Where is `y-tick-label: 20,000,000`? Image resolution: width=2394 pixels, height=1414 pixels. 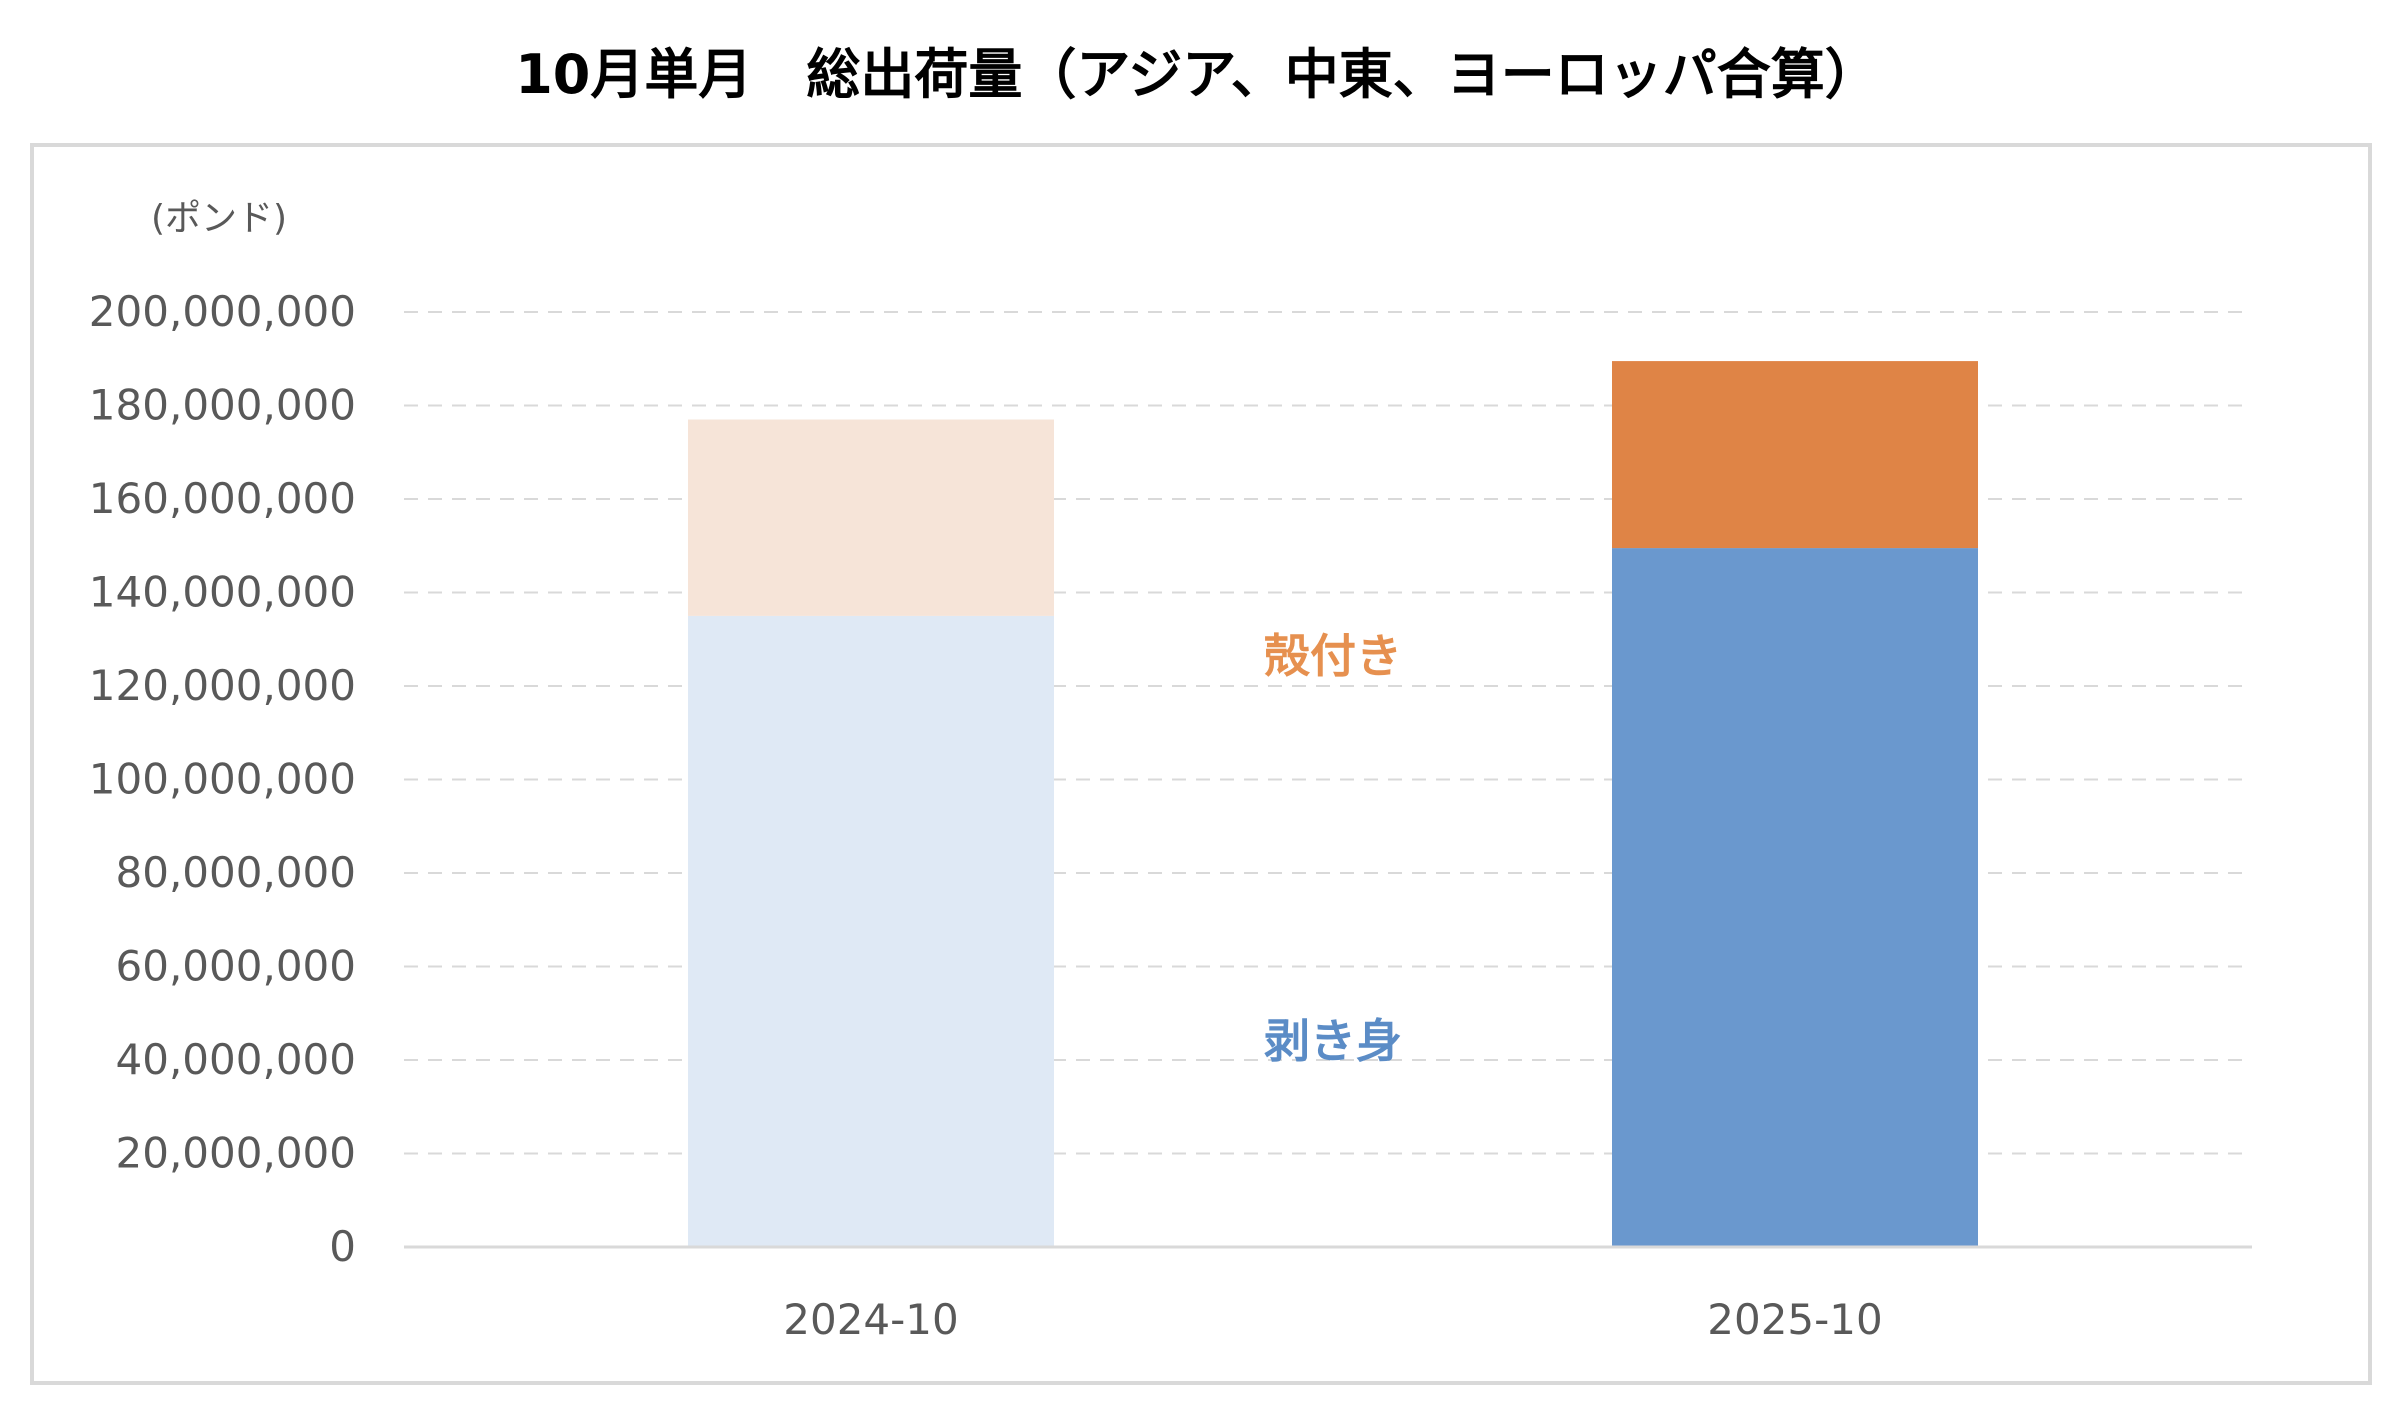
y-tick-label: 20,000,000 is located at coordinates (236, 1153).